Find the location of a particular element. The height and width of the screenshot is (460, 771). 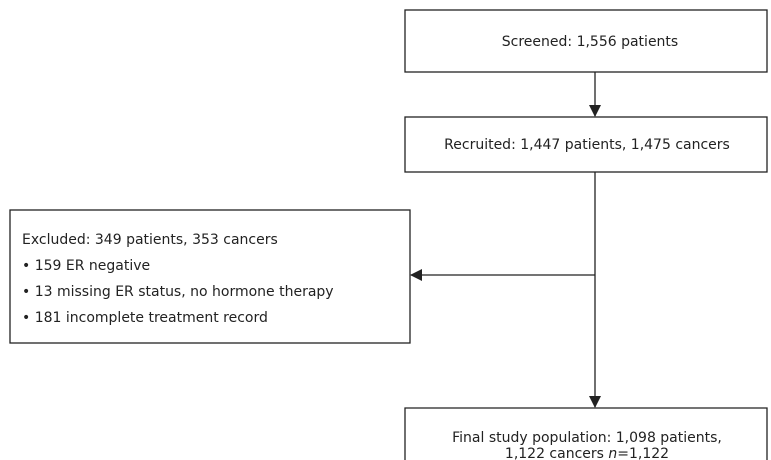

text-part: n is located at coordinates (612, 453).